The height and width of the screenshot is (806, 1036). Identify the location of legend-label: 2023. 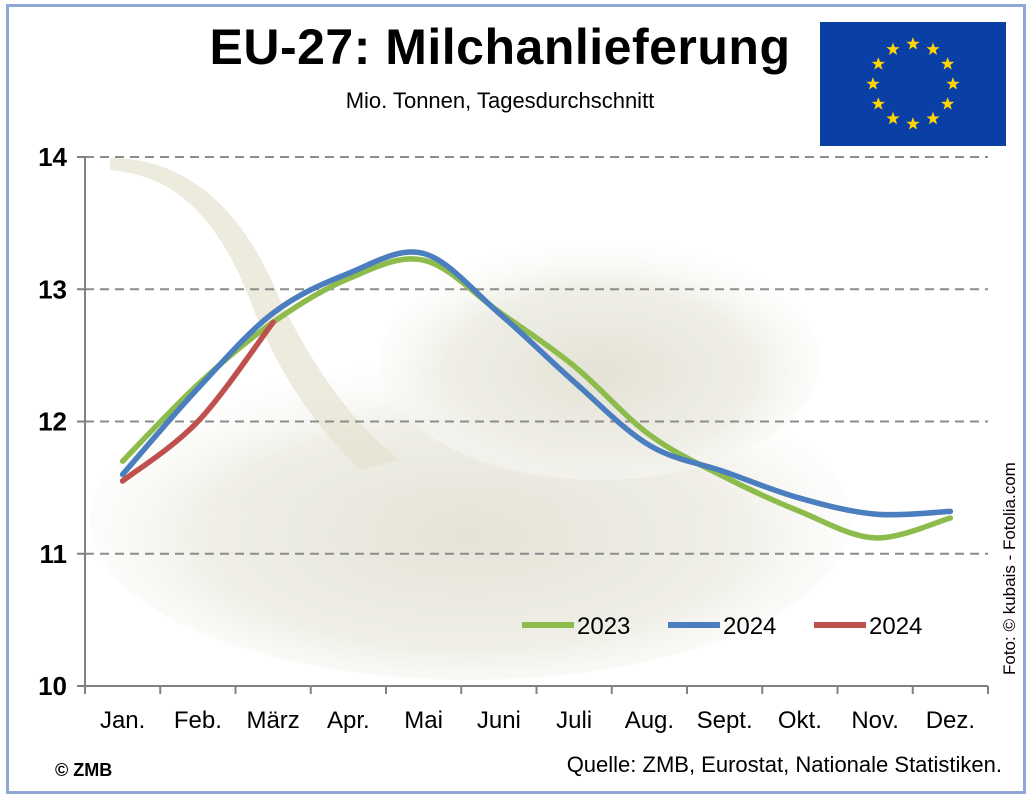
(603, 626).